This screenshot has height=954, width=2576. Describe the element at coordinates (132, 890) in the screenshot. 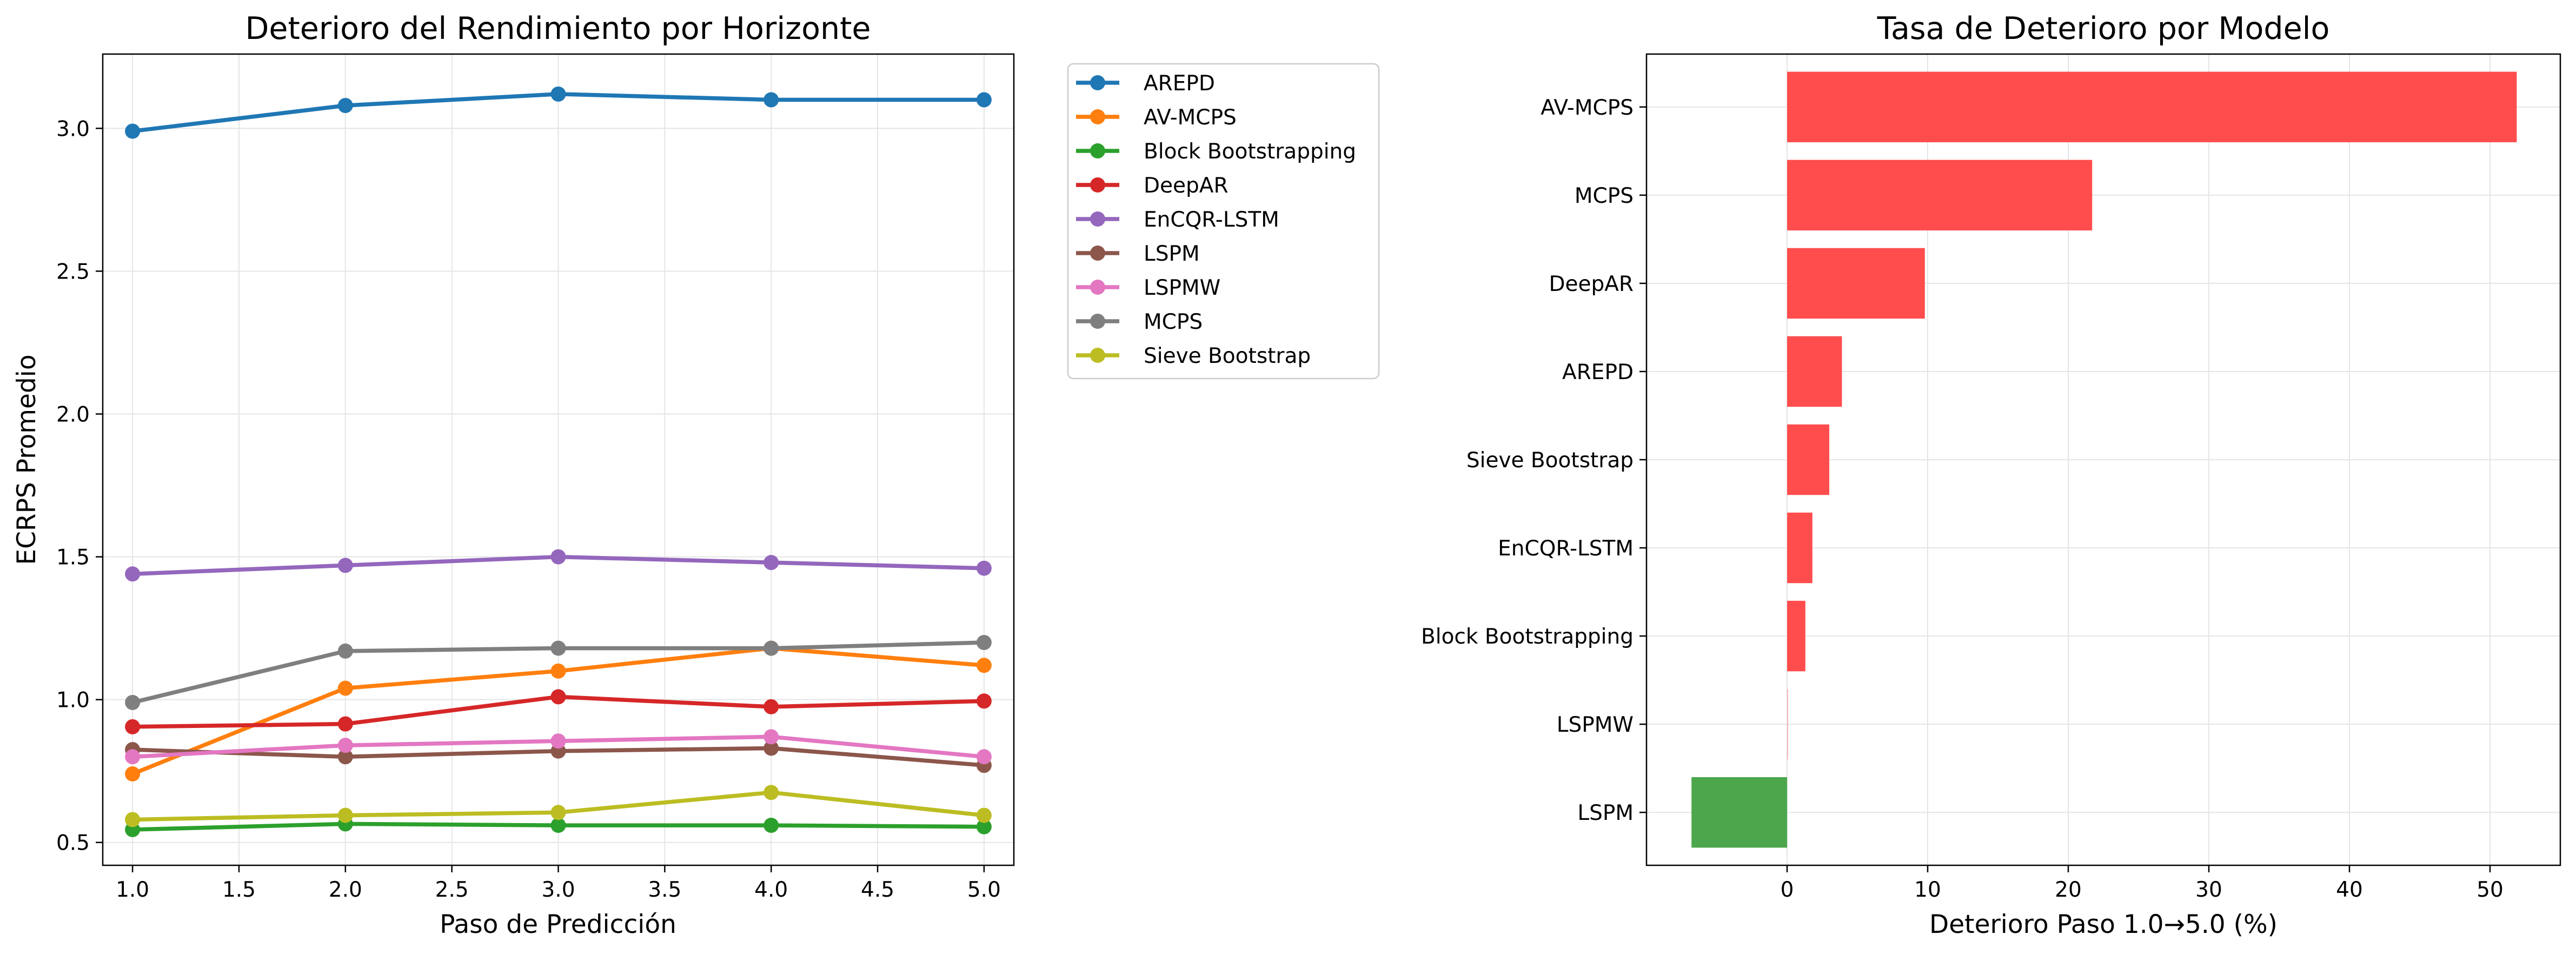

I see `x-tick-label: 1.0` at that location.